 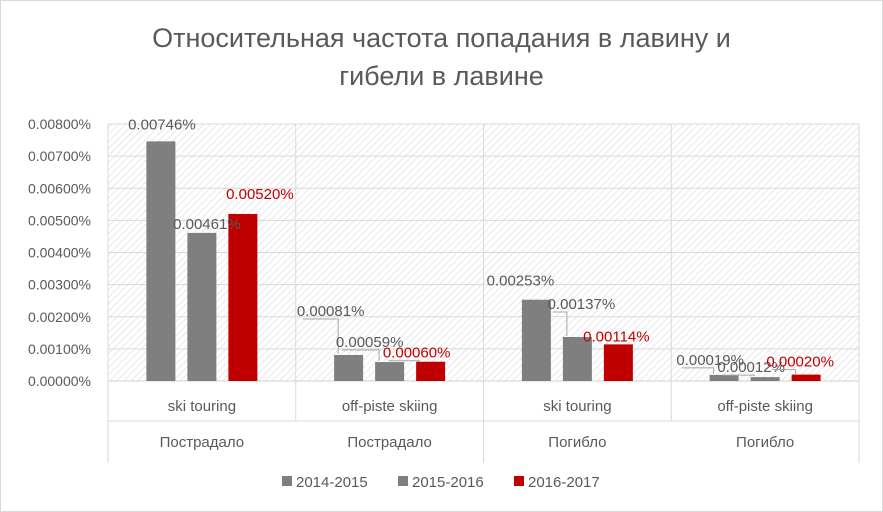 I want to click on data-label: 0.00059%, so click(x=370, y=342).